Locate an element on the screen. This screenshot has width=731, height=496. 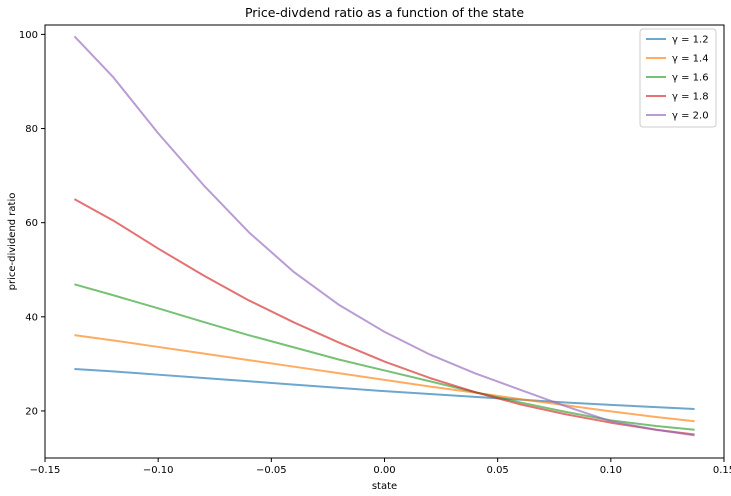
x-tick-label: −0.15 is located at coordinates (45, 470).